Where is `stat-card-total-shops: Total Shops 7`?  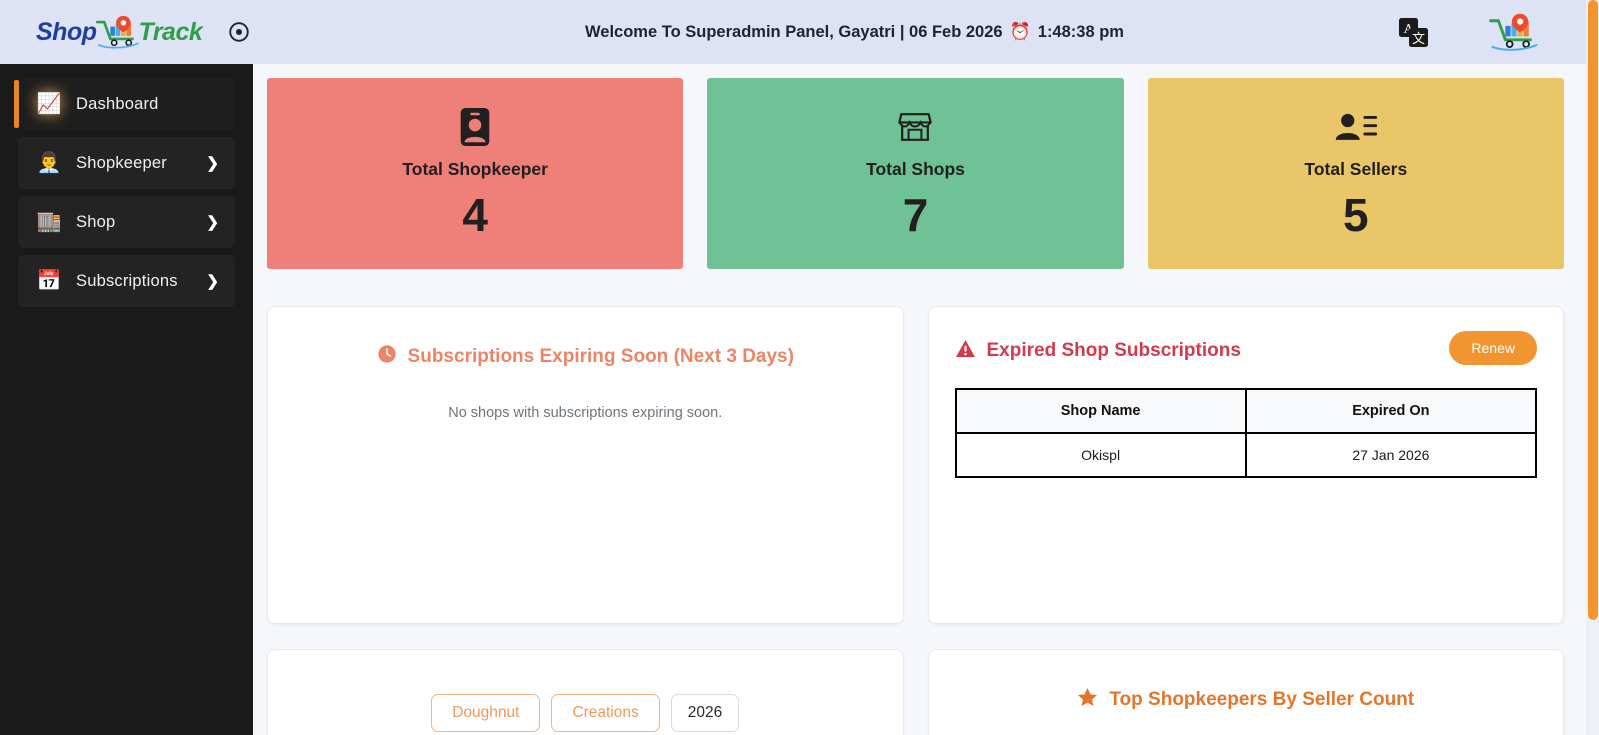
stat-card-total-shops: Total Shops 7 is located at coordinates (915, 173).